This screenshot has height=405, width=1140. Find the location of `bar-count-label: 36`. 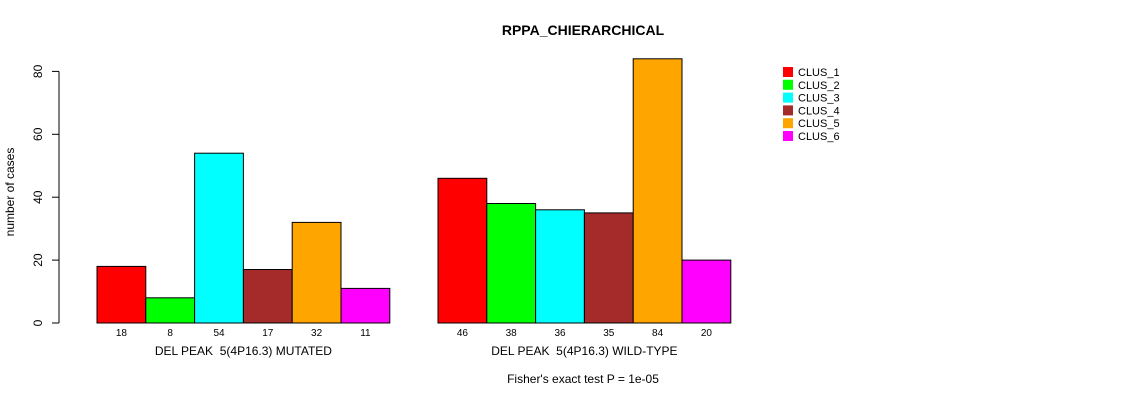

bar-count-label: 36 is located at coordinates (560, 333).